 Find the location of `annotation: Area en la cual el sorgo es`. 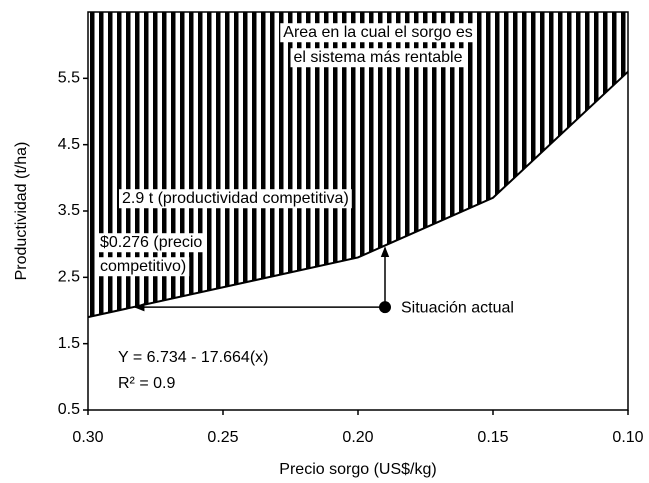

annotation: Area en la cual el sorgo es is located at coordinates (377, 32).